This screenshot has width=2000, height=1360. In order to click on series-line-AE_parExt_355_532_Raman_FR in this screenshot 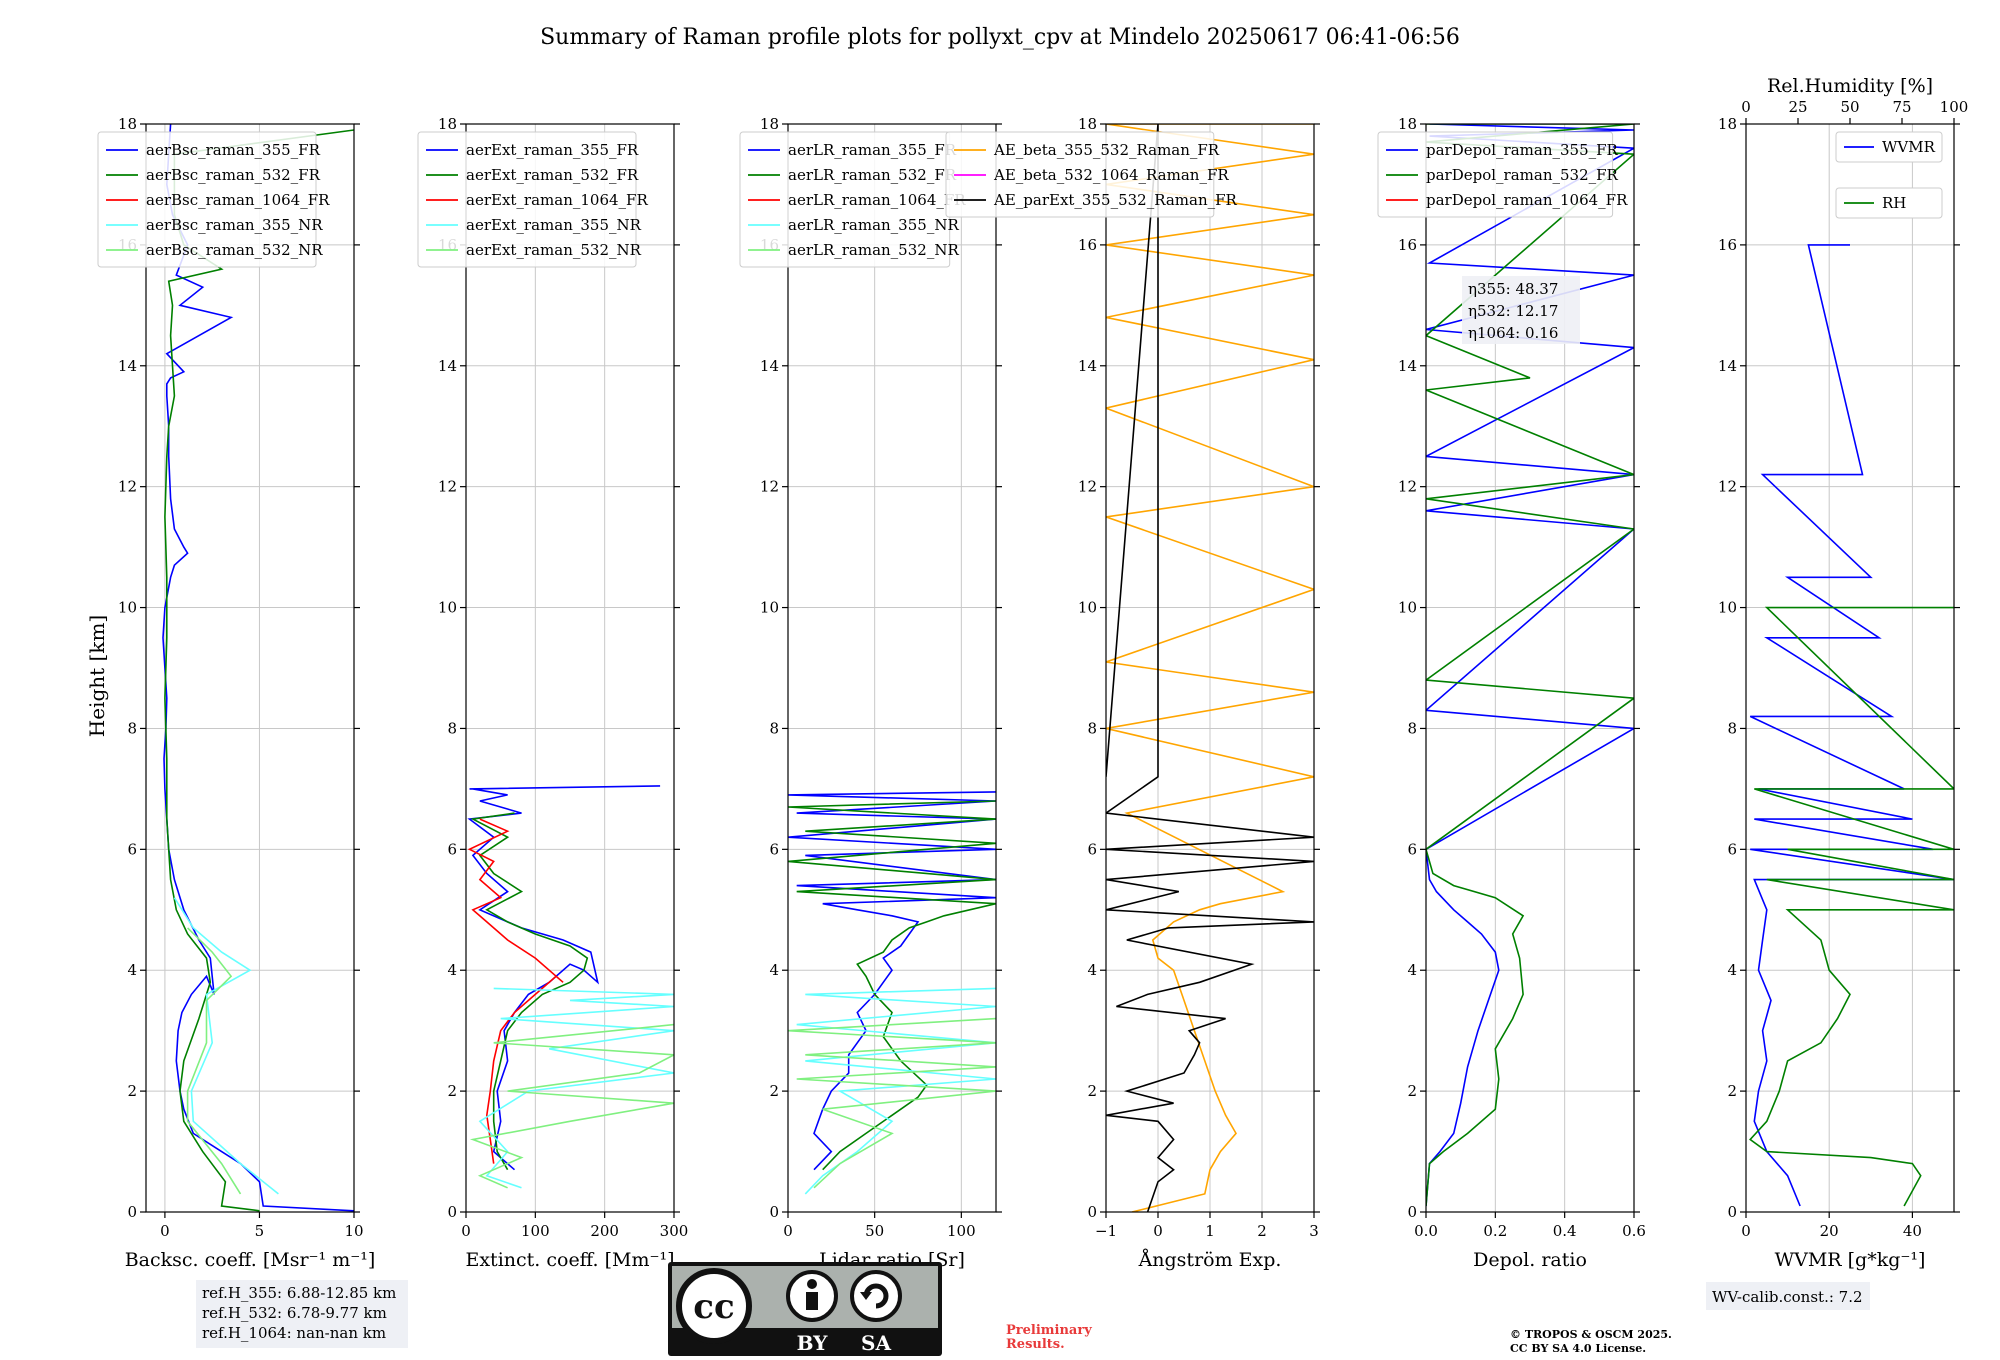, I will do `click(1210, 668)`.